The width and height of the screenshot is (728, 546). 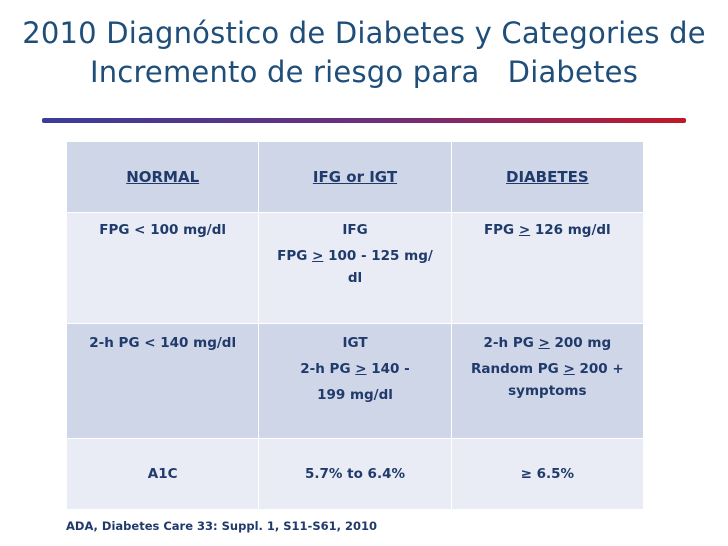 What do you see at coordinates (547, 391) in the screenshot?
I see `diabetes-symptoms-line: symptoms` at bounding box center [547, 391].